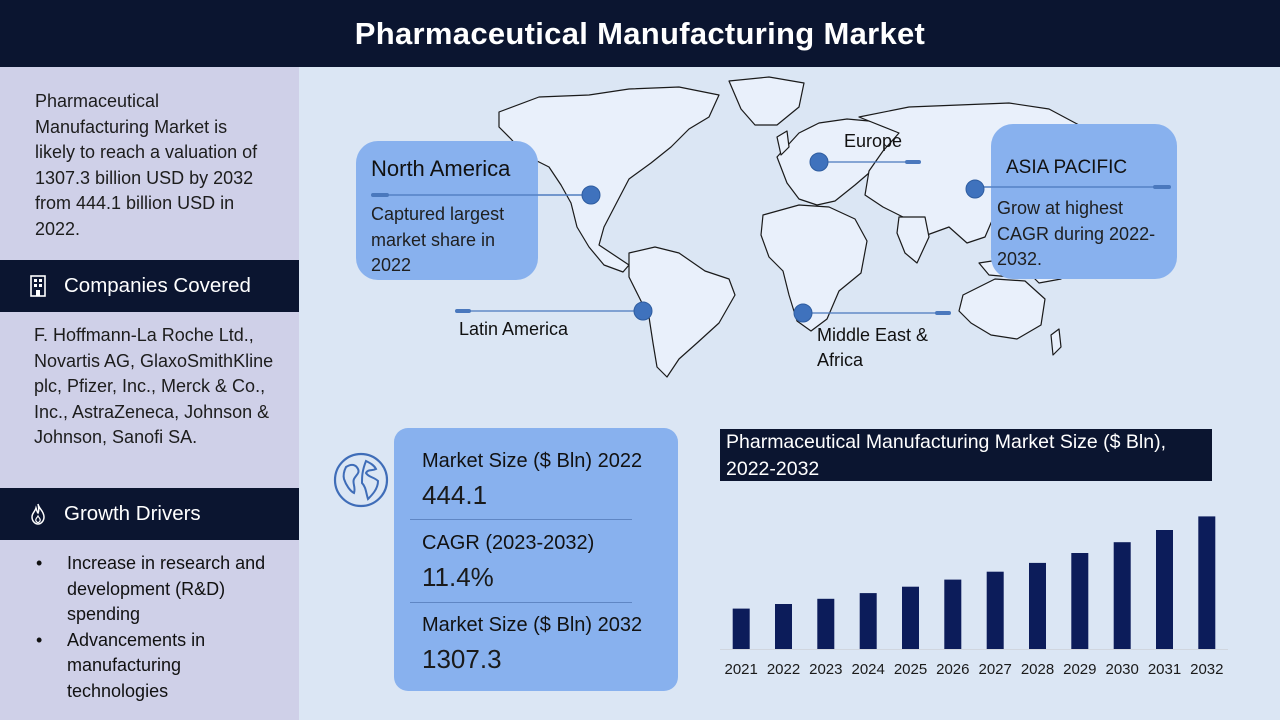  Describe the element at coordinates (532, 461) in the screenshot. I see `stat-label: Market Size ($ Bln) 2022` at that location.